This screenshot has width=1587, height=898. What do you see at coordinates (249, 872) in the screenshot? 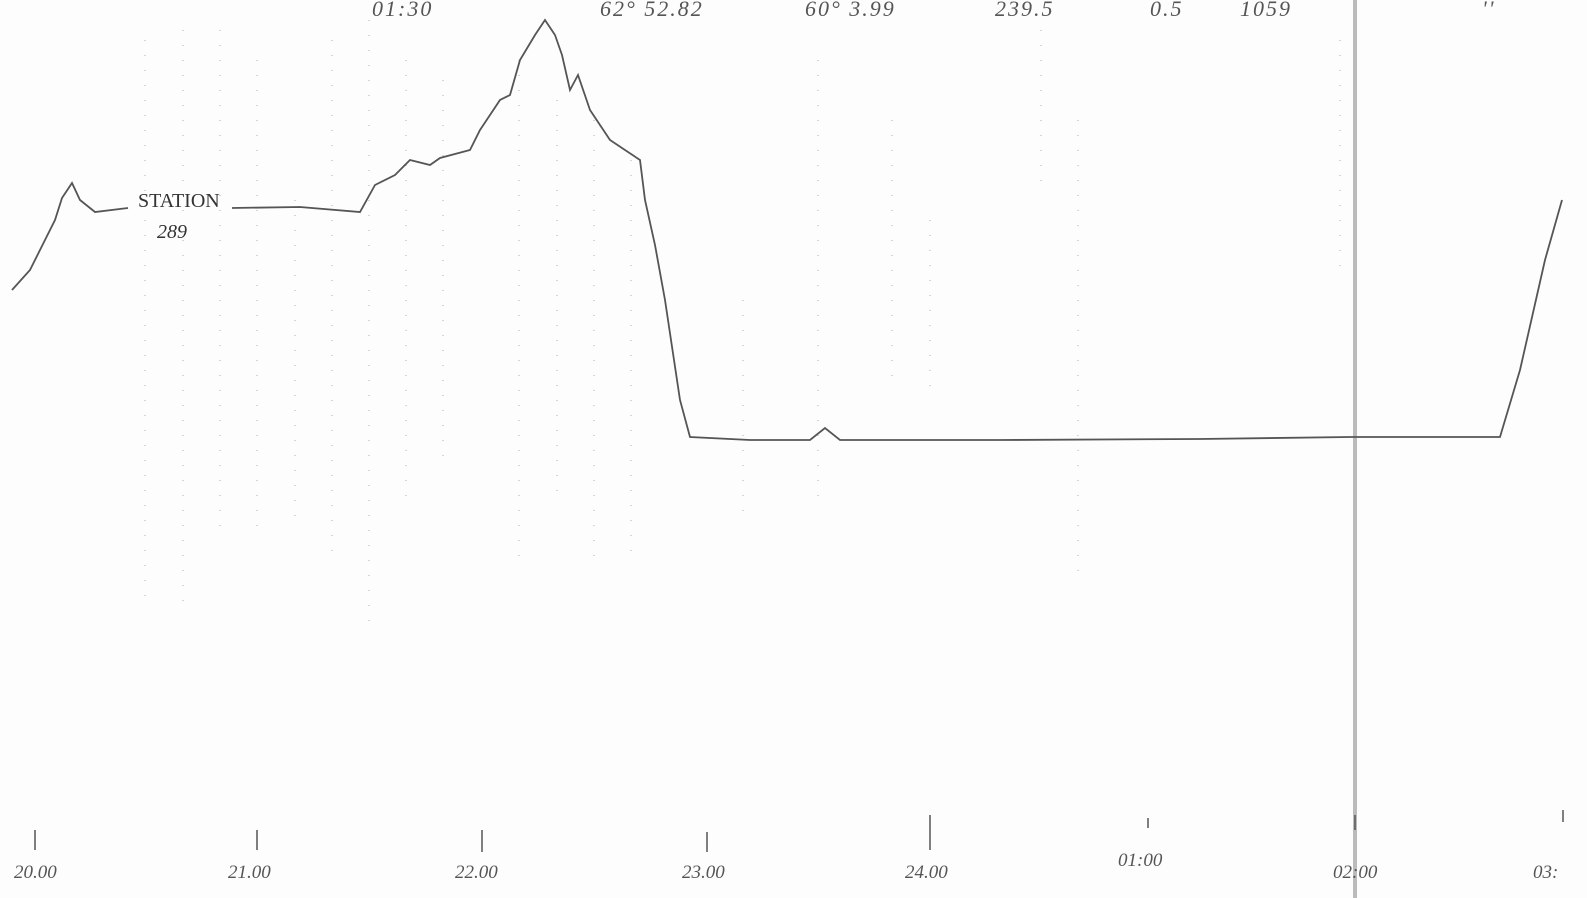
I see `time-label: 21.00` at bounding box center [249, 872].